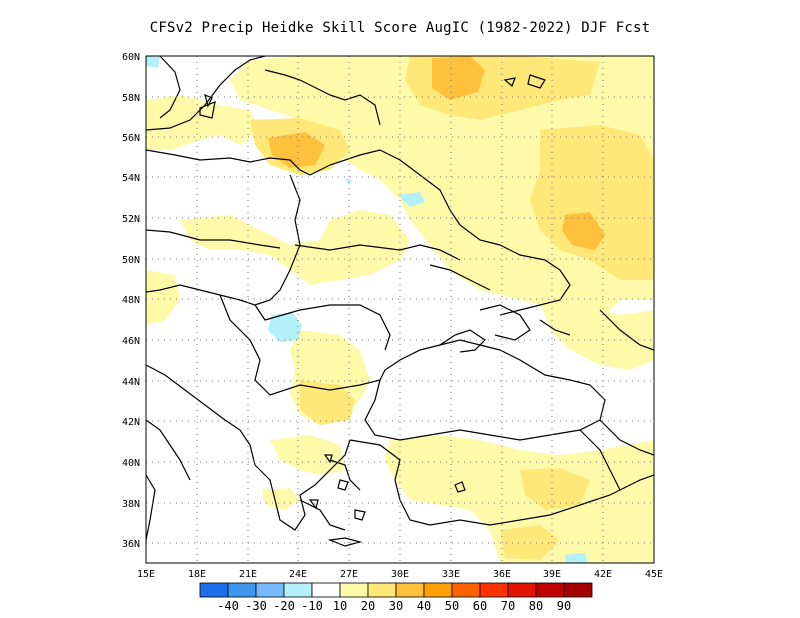  I want to click on lat-label: 42N, so click(131, 422).